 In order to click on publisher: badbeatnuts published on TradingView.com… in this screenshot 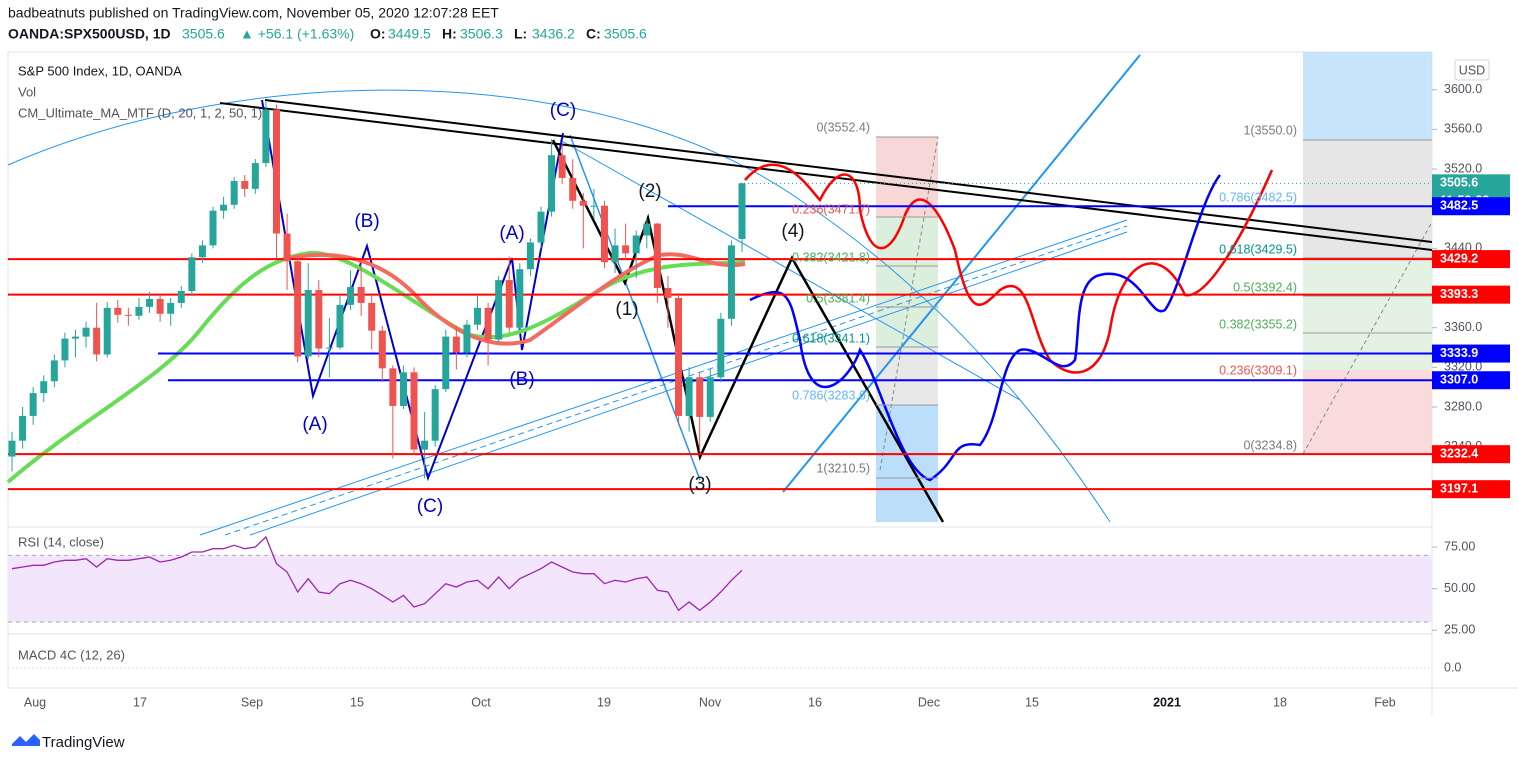, I will do `click(253, 13)`.